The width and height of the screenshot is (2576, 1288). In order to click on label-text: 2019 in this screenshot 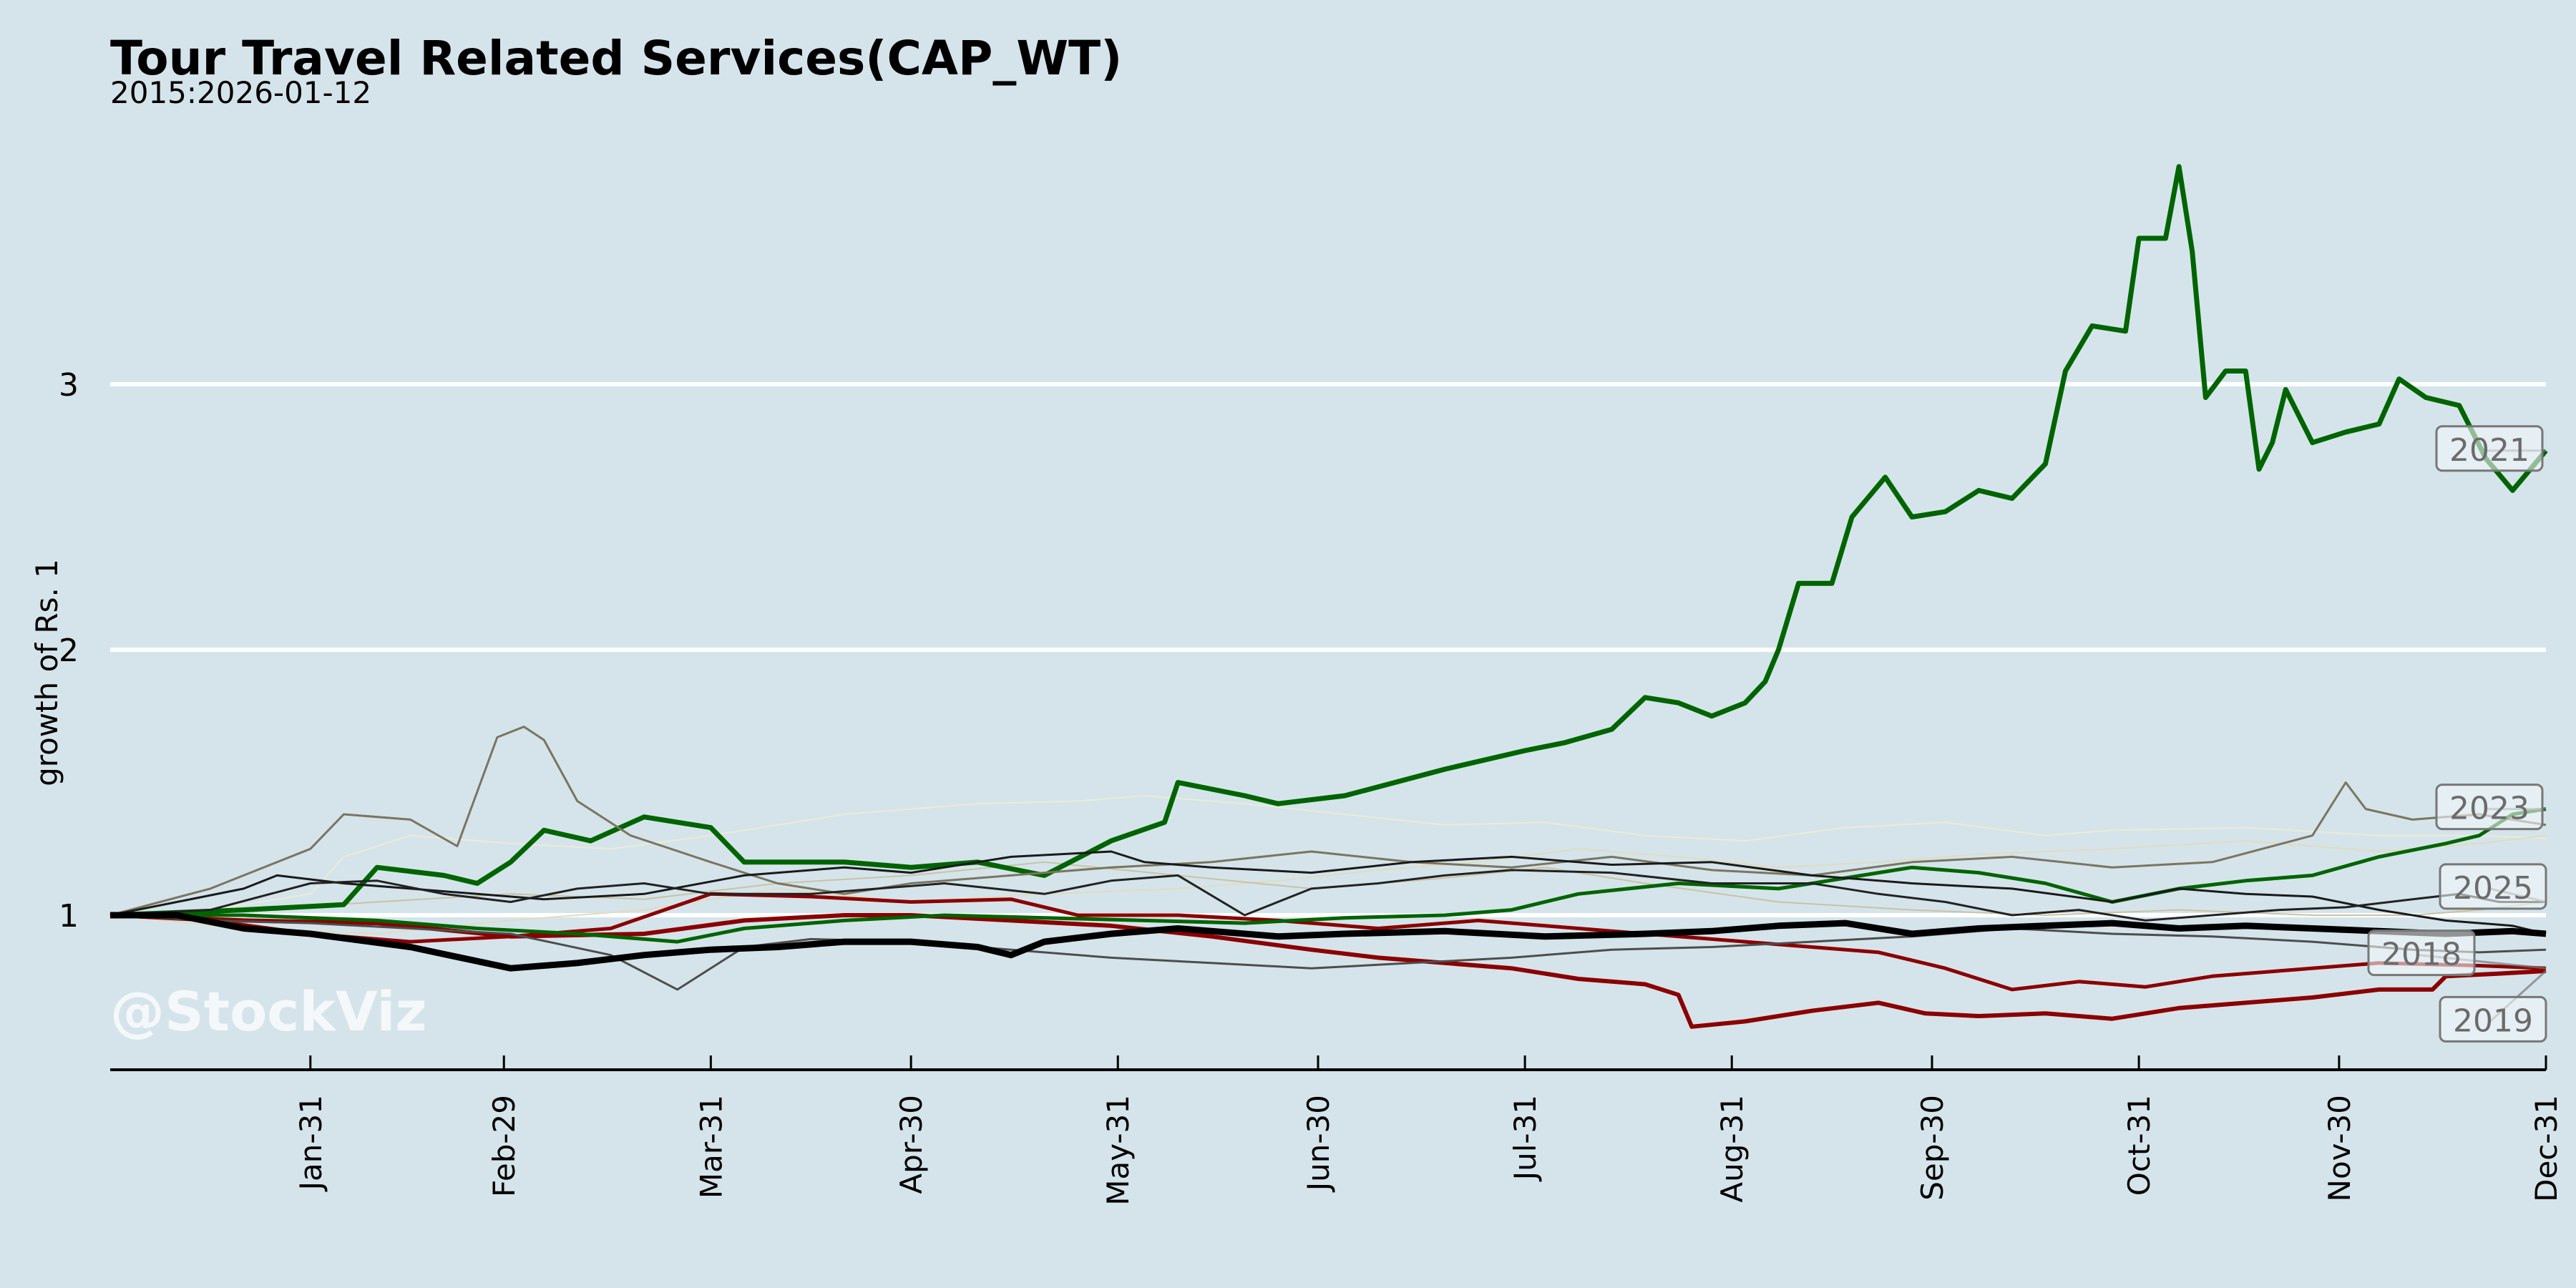, I will do `click(2493, 1020)`.